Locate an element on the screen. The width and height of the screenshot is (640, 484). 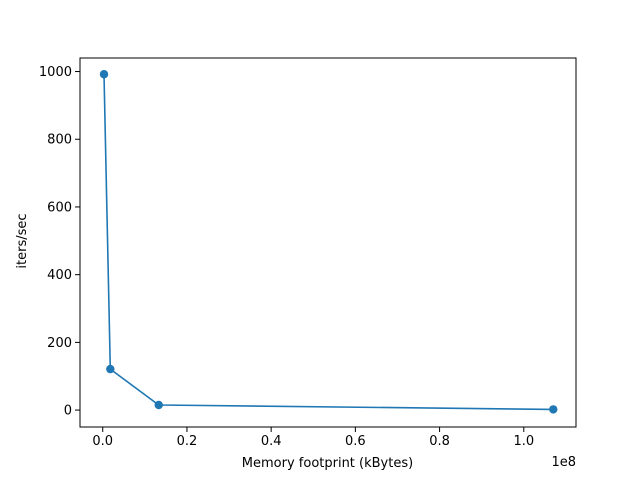
y-tick-label: 1000 is located at coordinates (55, 72).